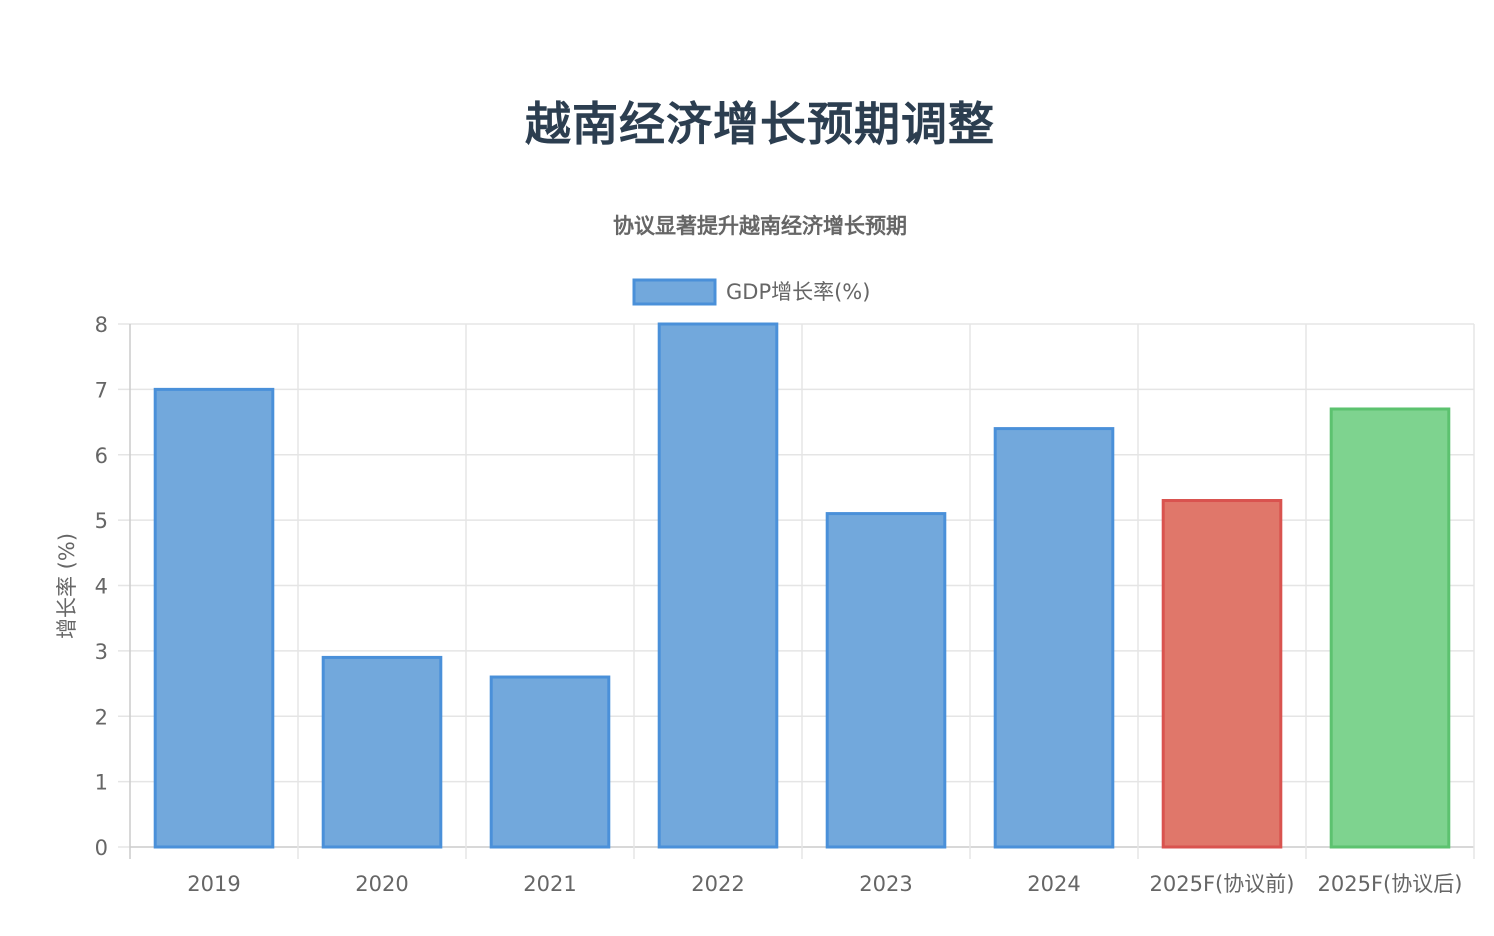 This screenshot has width=1494, height=936. Describe the element at coordinates (101, 848) in the screenshot. I see `y-tick-label: 0` at that location.